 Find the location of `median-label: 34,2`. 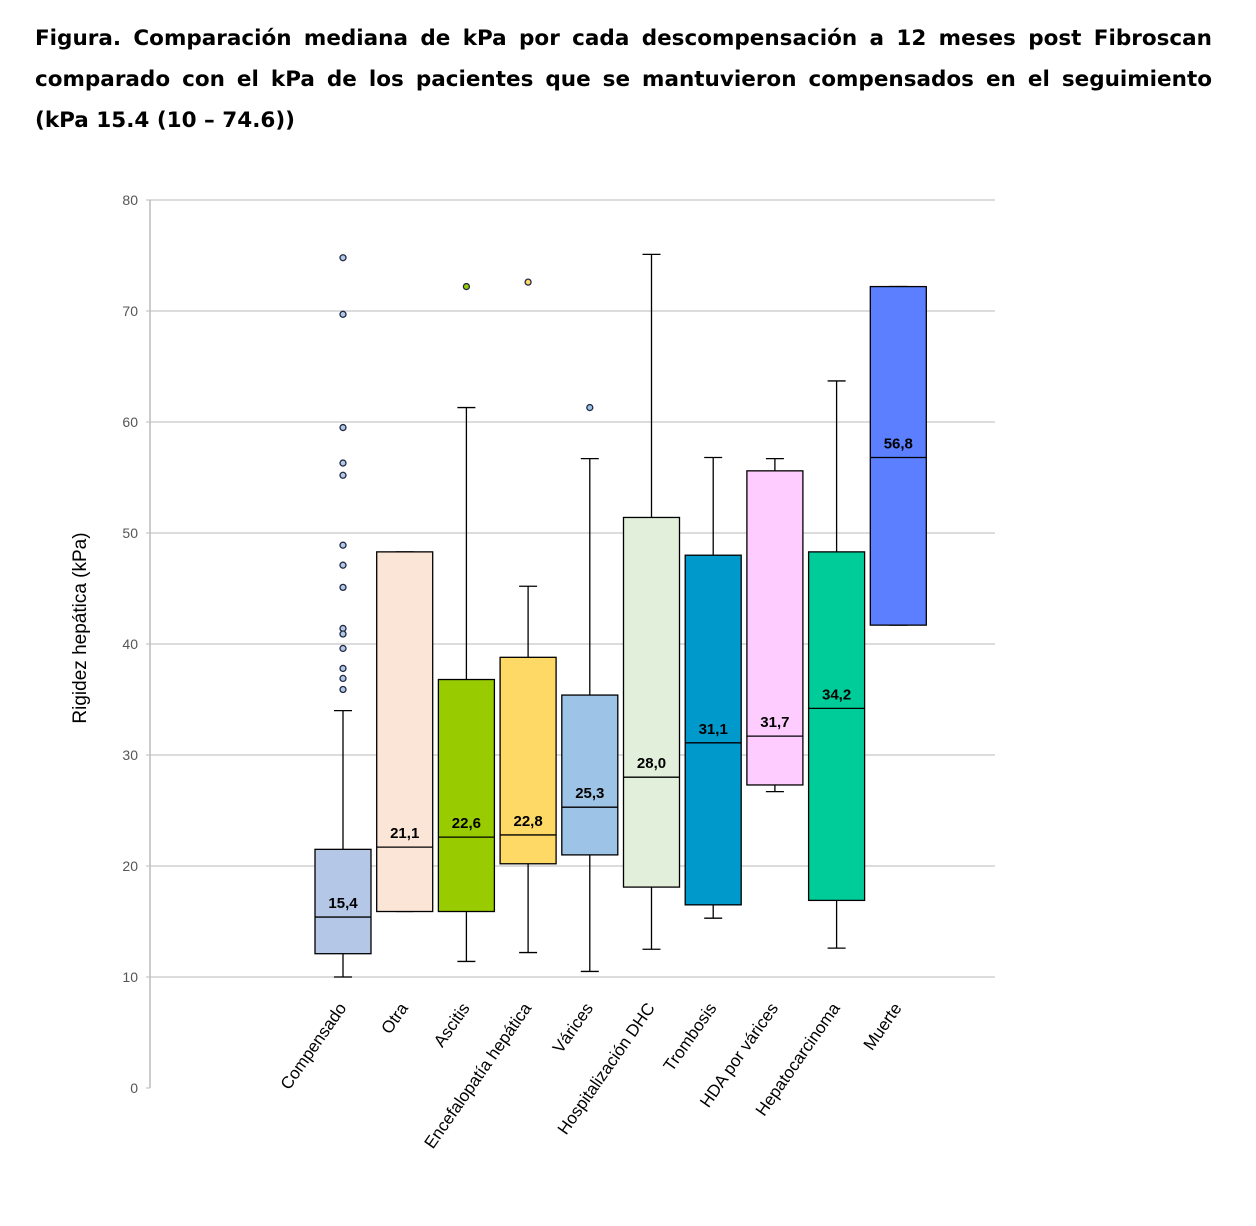

median-label: 34,2 is located at coordinates (836, 694).